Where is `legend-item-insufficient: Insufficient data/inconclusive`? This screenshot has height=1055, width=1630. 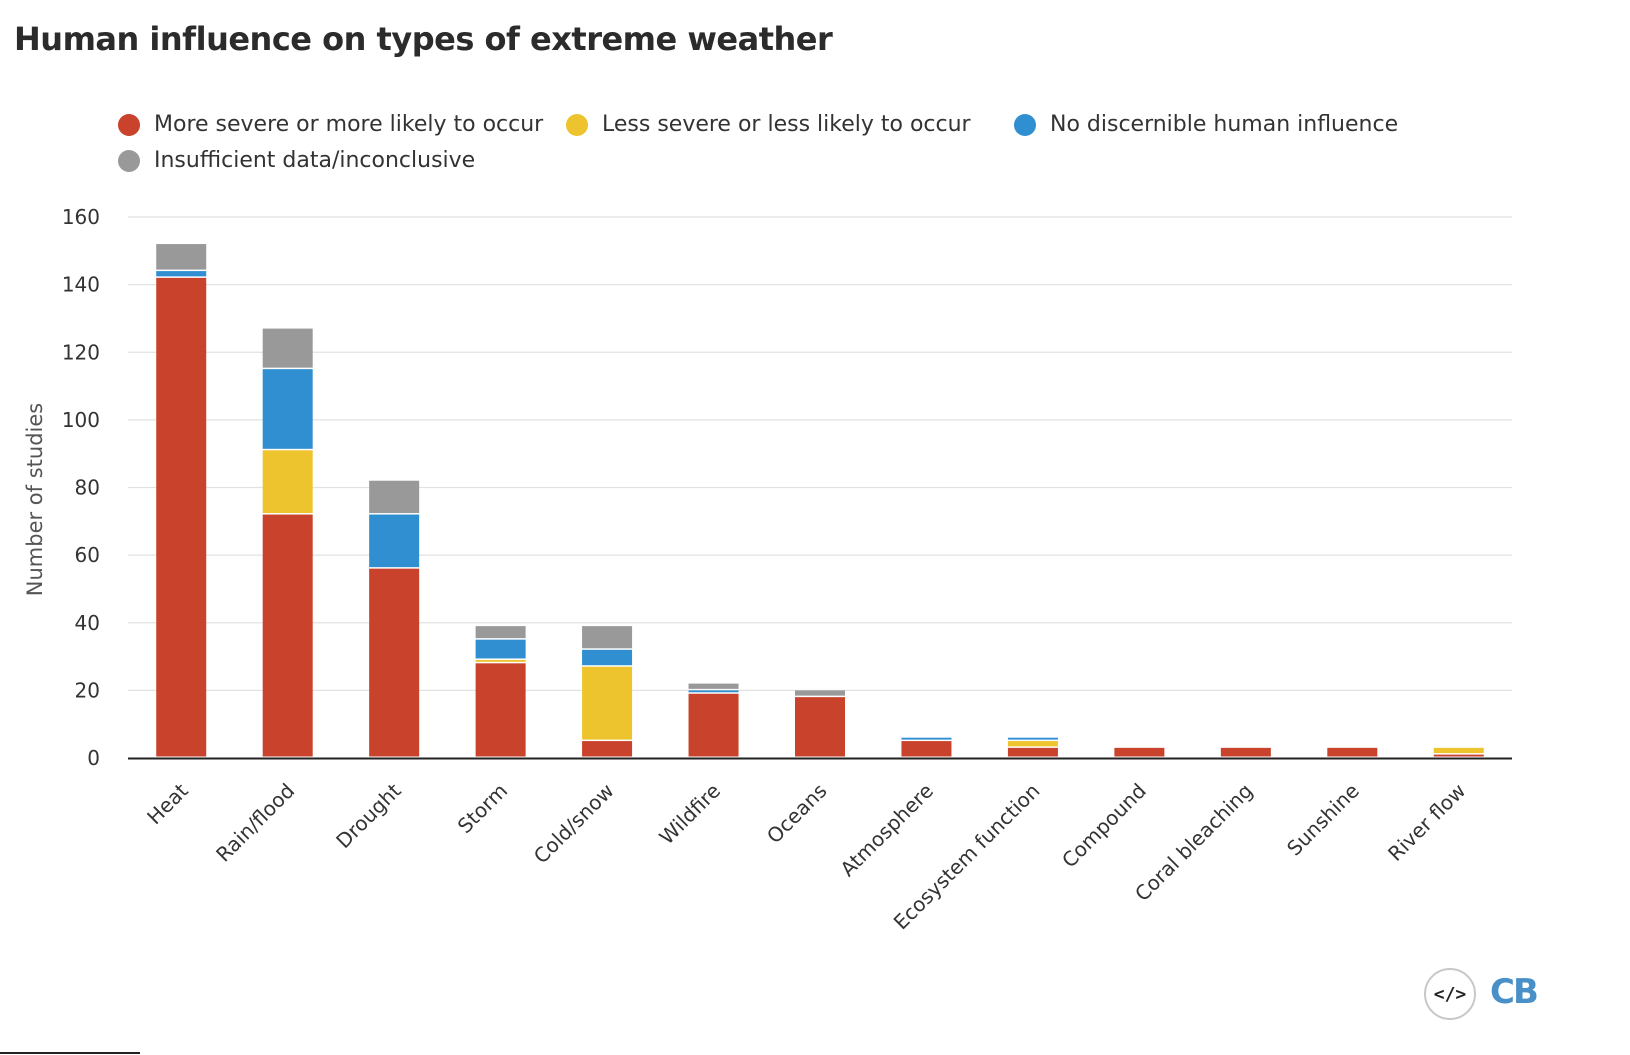 legend-item-insufficient: Insufficient data/inconclusive is located at coordinates (296, 160).